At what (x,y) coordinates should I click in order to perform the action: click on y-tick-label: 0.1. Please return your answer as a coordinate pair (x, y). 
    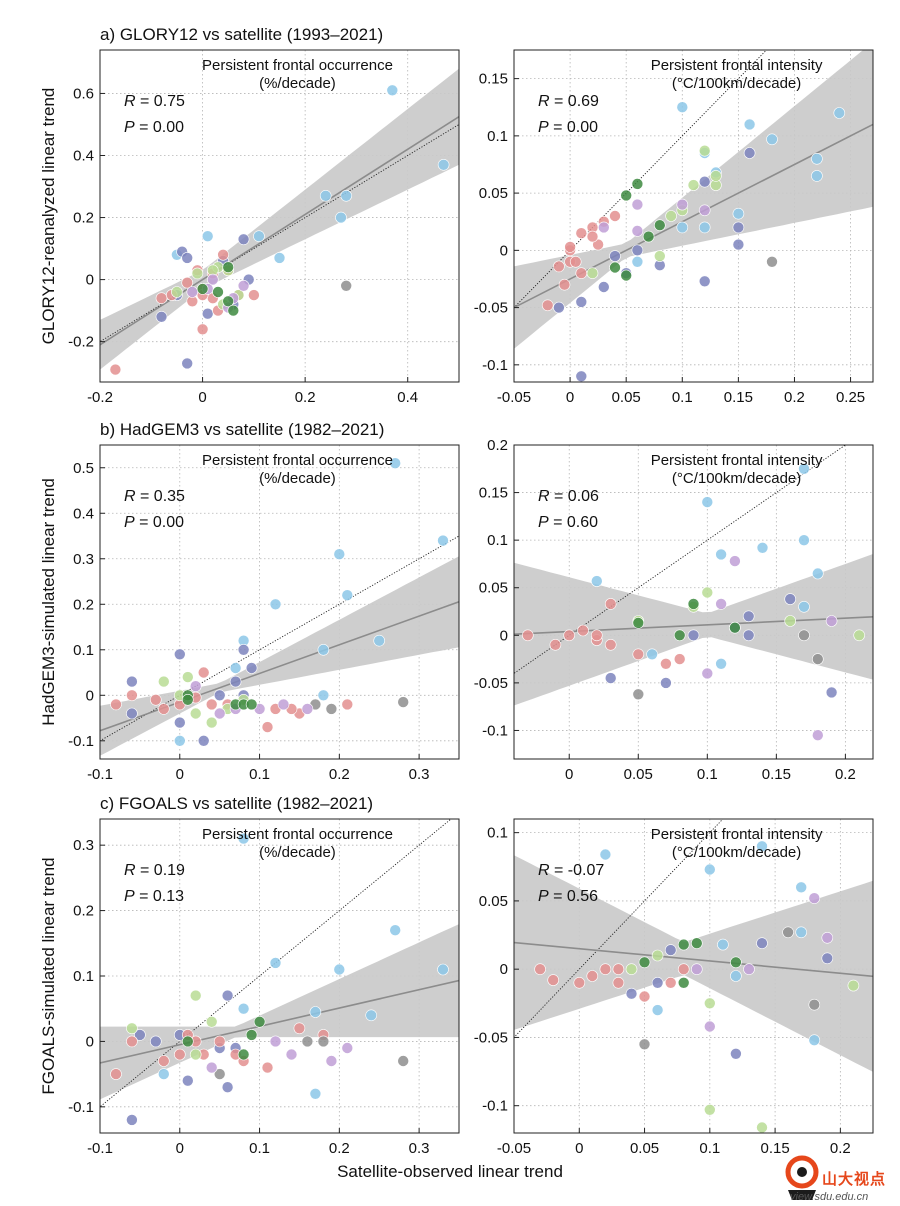
    Looking at the image, I should click on (83, 650).